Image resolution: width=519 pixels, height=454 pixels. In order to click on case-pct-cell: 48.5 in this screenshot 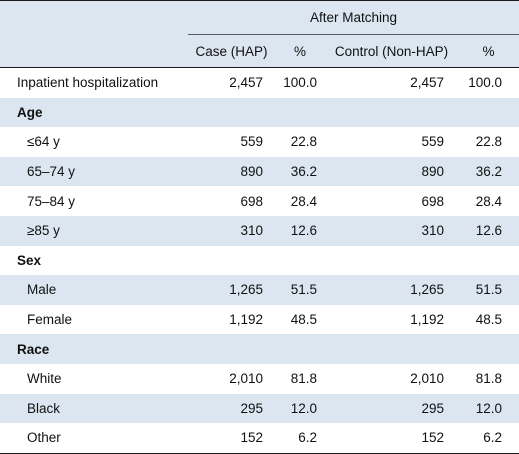, I will do `click(303, 320)`.